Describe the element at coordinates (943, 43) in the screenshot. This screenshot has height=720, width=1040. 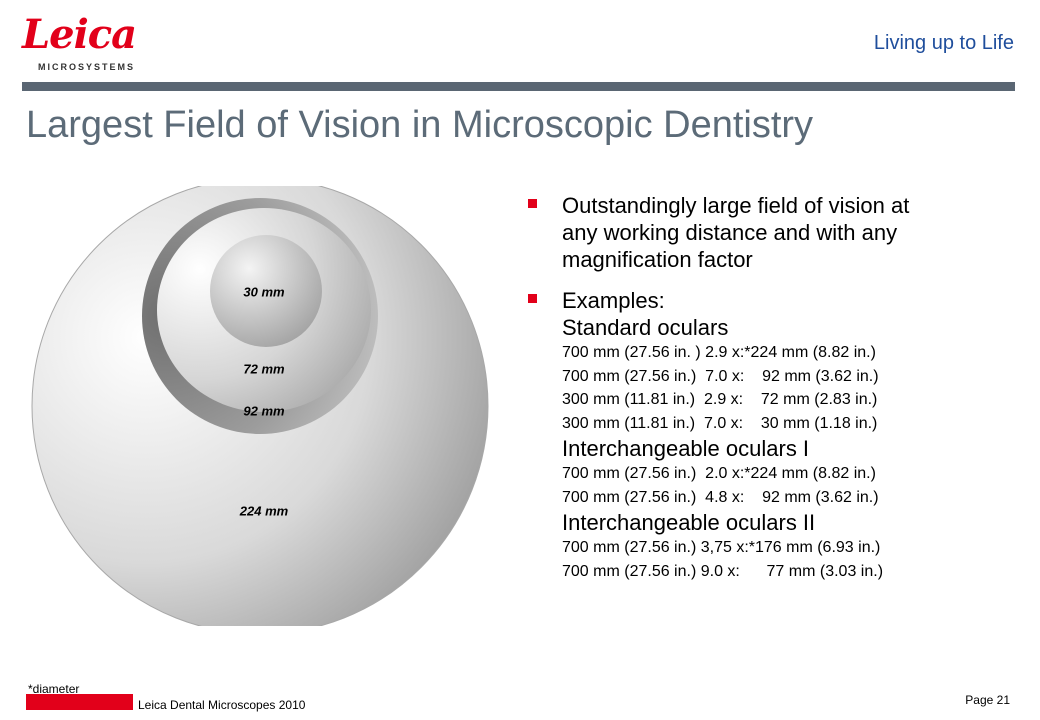
I see `tagline: Living up to Life` at that location.